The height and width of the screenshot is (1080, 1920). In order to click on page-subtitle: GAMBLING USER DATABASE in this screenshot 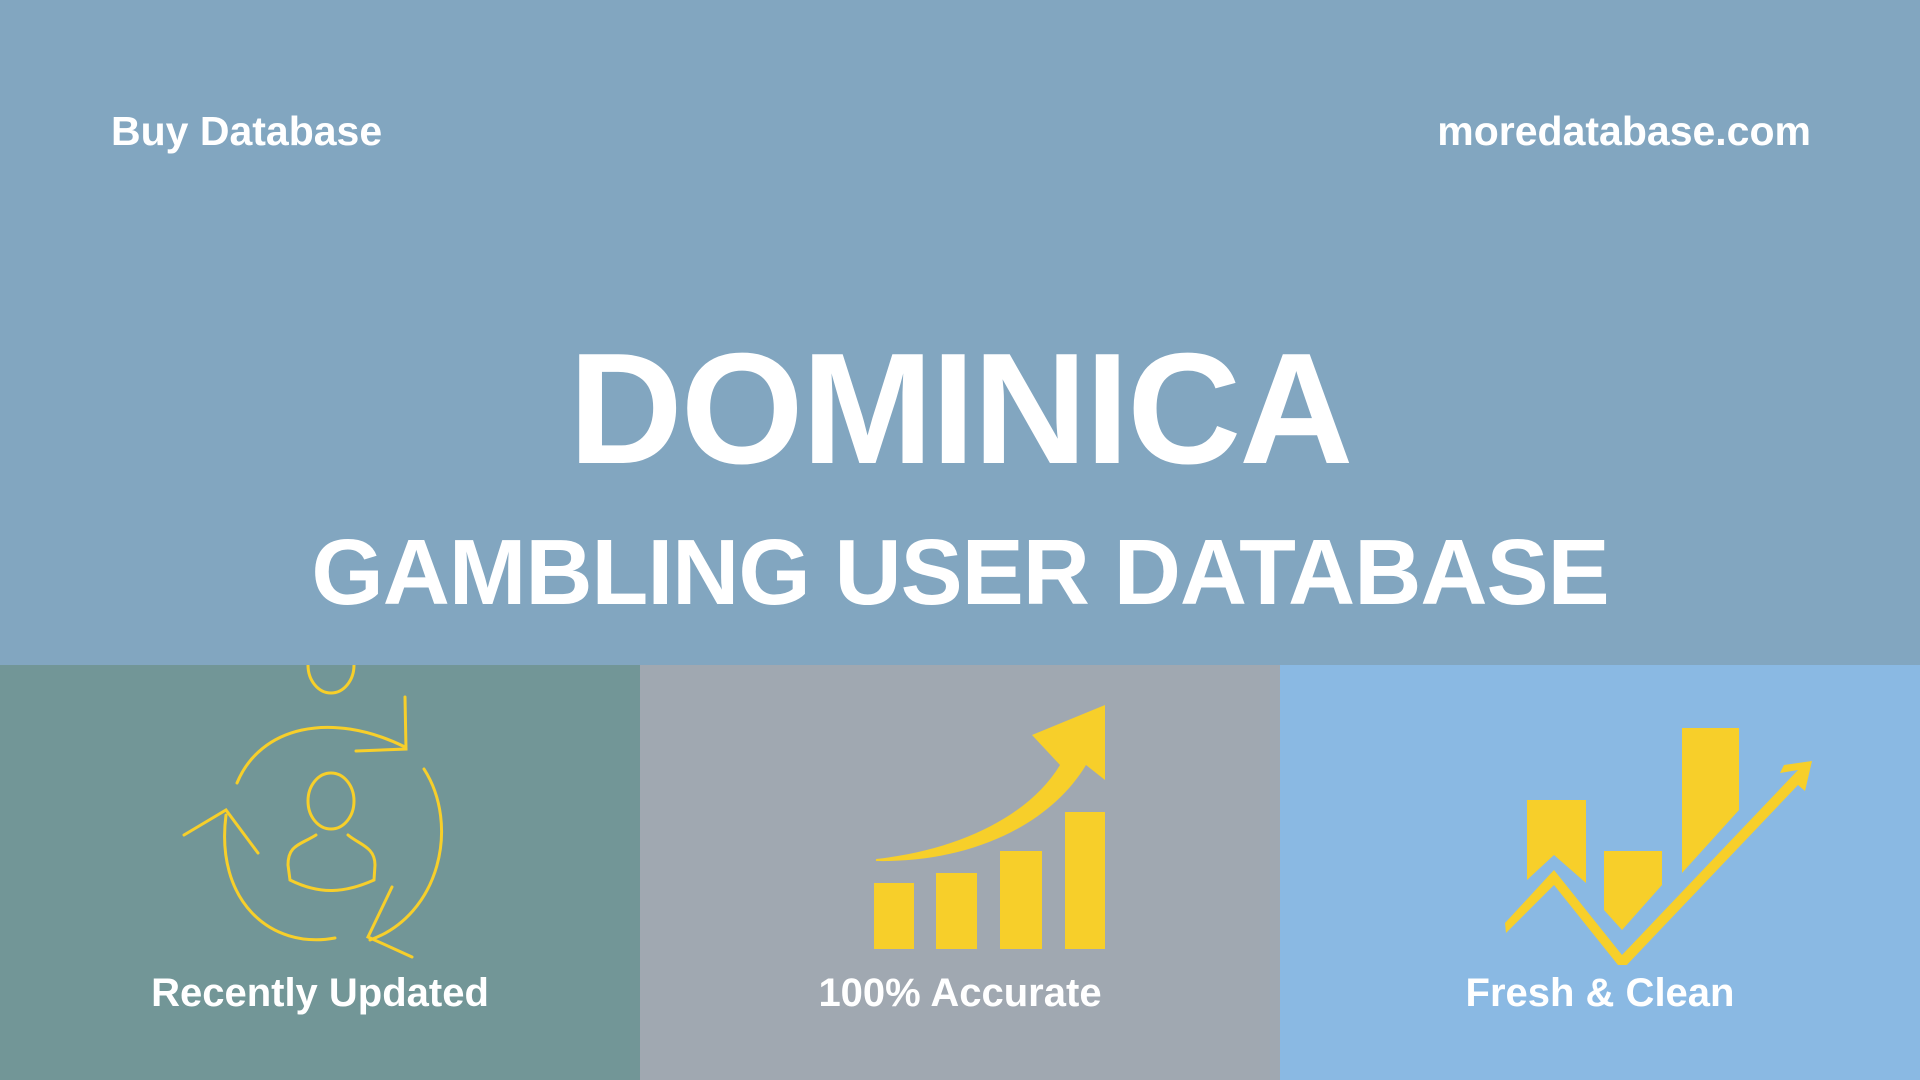, I will do `click(960, 572)`.